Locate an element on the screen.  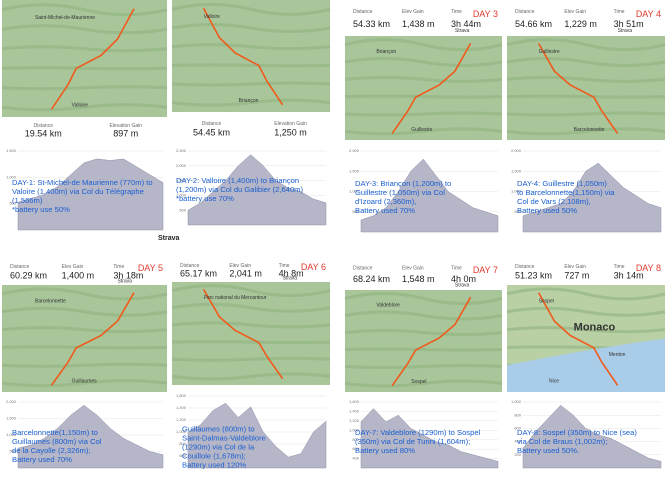
caption: (1290m) via Col de la is located at coordinates (218, 447).